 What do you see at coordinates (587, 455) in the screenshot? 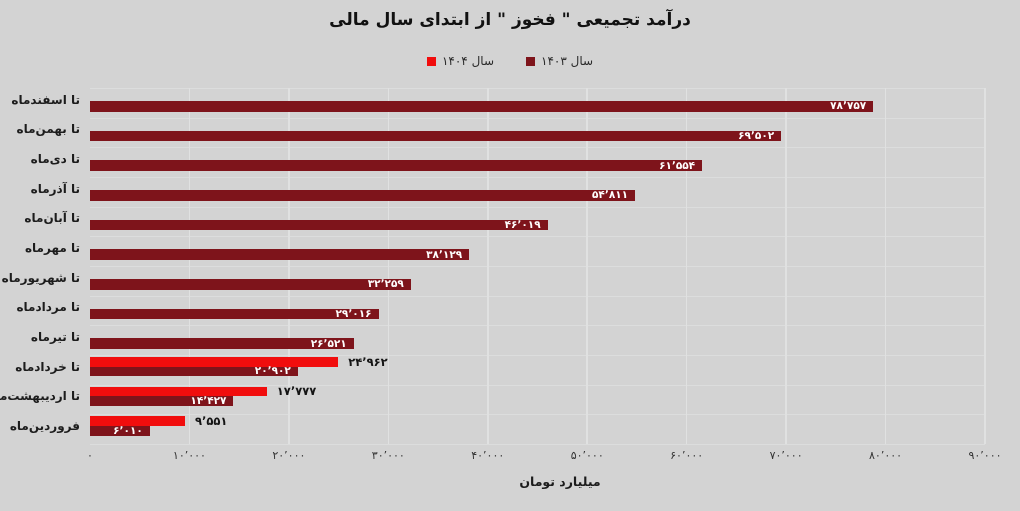
I see `x-tick-50000: ۵۰٬۰۰۰` at bounding box center [587, 455].